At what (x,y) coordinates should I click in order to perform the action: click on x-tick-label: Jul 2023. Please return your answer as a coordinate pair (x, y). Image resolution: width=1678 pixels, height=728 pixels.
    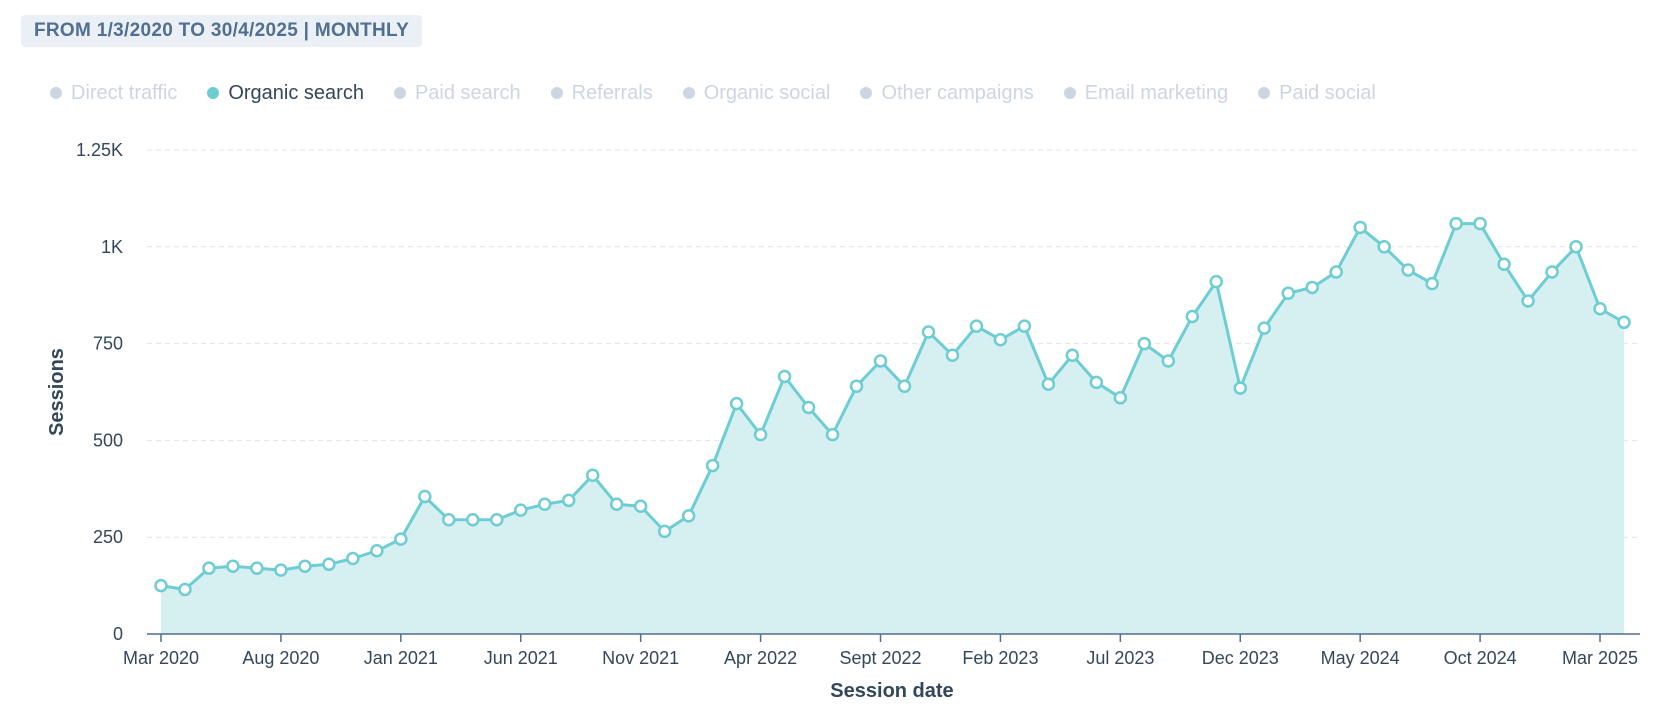
    Looking at the image, I should click on (1120, 658).